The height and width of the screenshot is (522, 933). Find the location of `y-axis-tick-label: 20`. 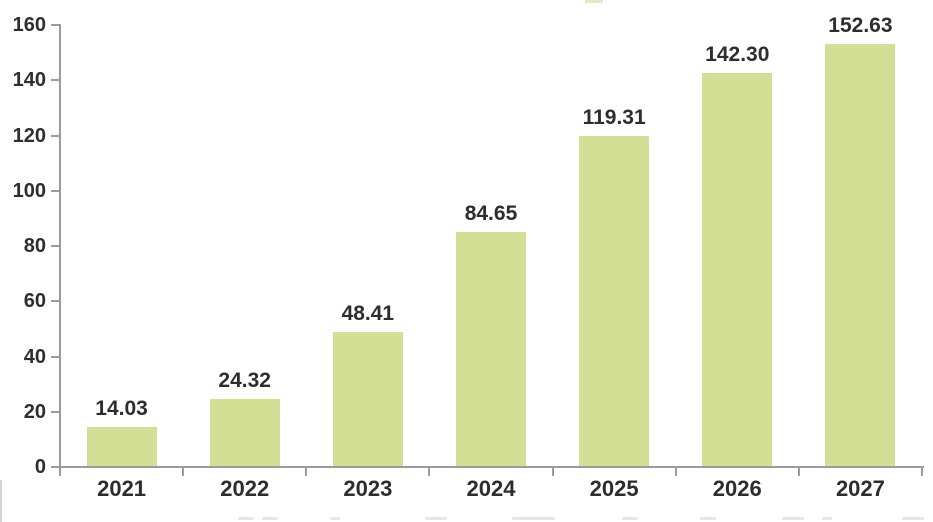

y-axis-tick-label: 20 is located at coordinates (34, 411).